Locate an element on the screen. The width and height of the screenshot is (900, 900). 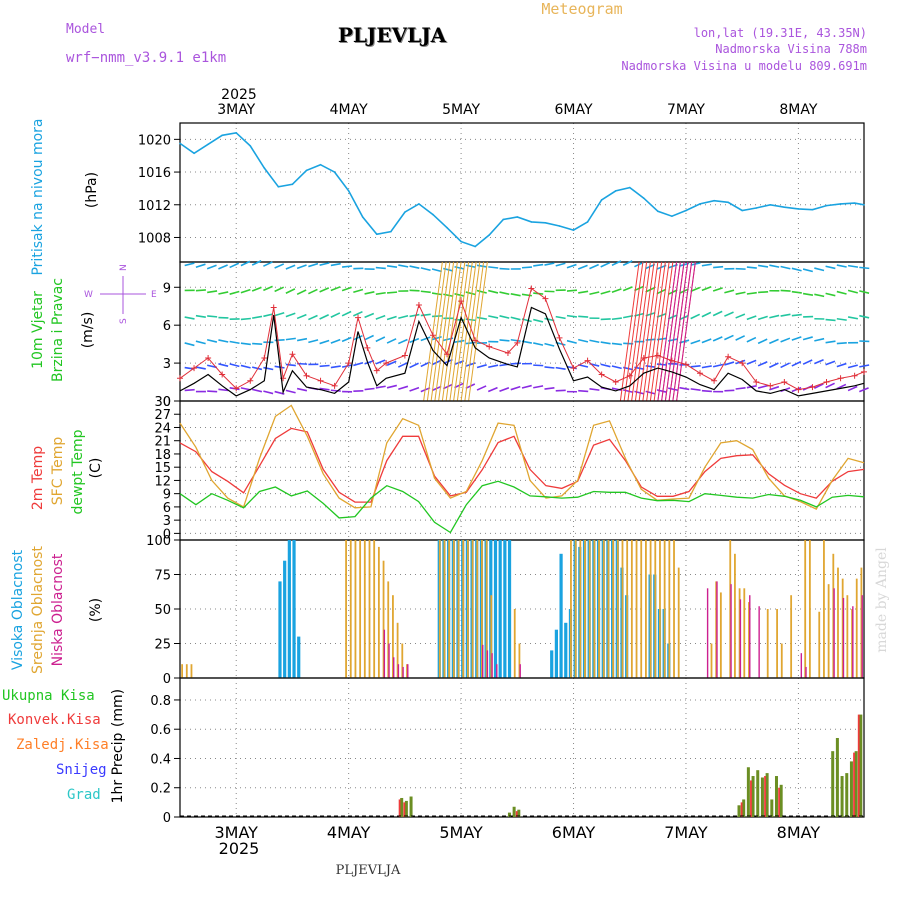
temp-sfc-line is located at coordinates (522, 457).